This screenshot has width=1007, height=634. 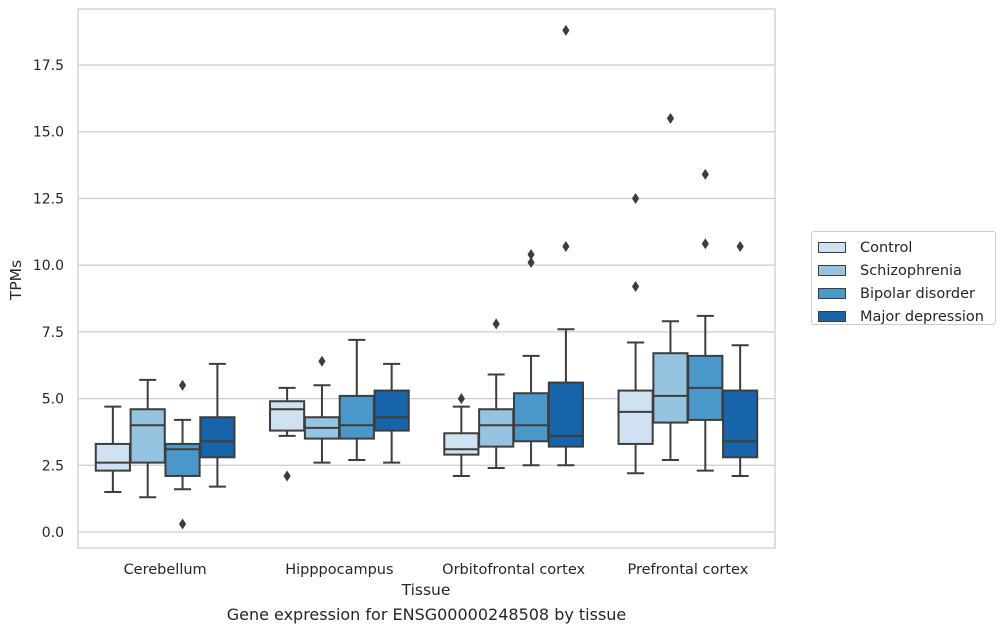 I want to click on x-tick-label: Prefrontal cortex, so click(x=687, y=570).